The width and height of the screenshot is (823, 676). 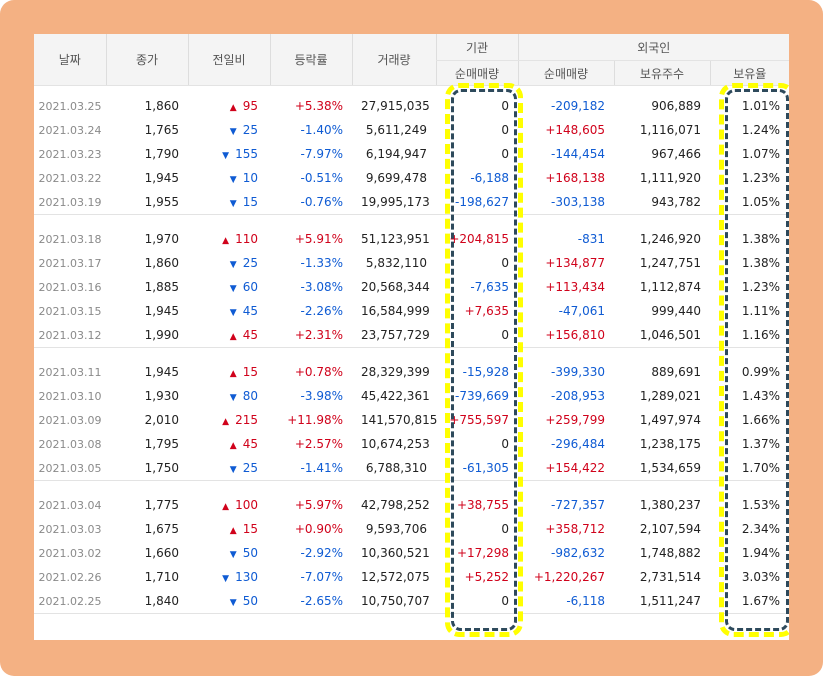 What do you see at coordinates (578, 202) in the screenshot?
I see `foreign-net-cell: -303,138` at bounding box center [578, 202].